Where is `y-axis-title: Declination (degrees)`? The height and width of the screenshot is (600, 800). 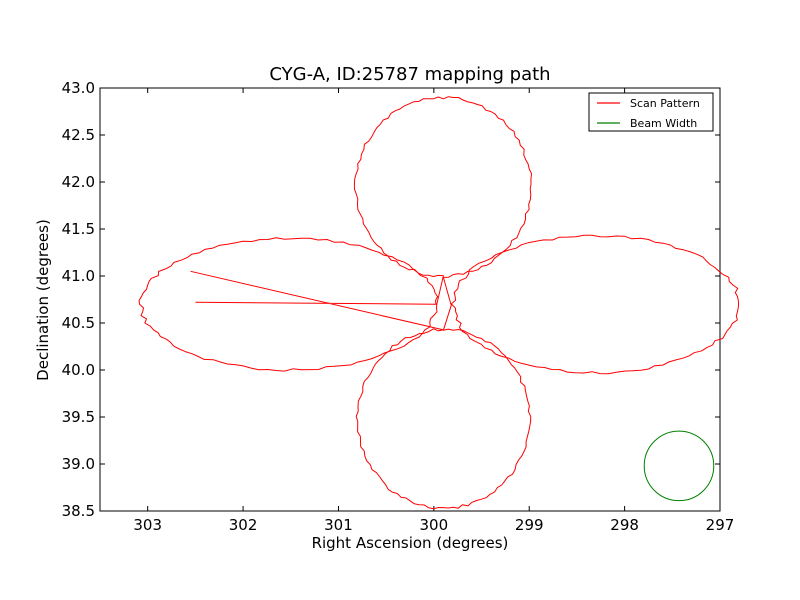 y-axis-title: Declination (degrees) is located at coordinates (43, 300).